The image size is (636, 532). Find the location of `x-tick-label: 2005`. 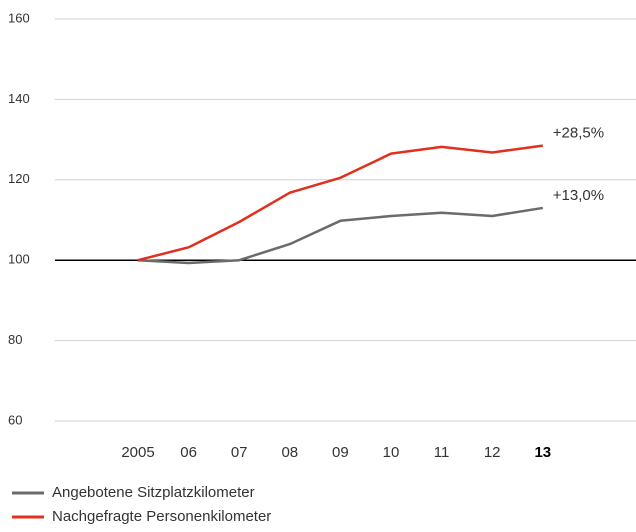

x-tick-label: 2005 is located at coordinates (137, 452).